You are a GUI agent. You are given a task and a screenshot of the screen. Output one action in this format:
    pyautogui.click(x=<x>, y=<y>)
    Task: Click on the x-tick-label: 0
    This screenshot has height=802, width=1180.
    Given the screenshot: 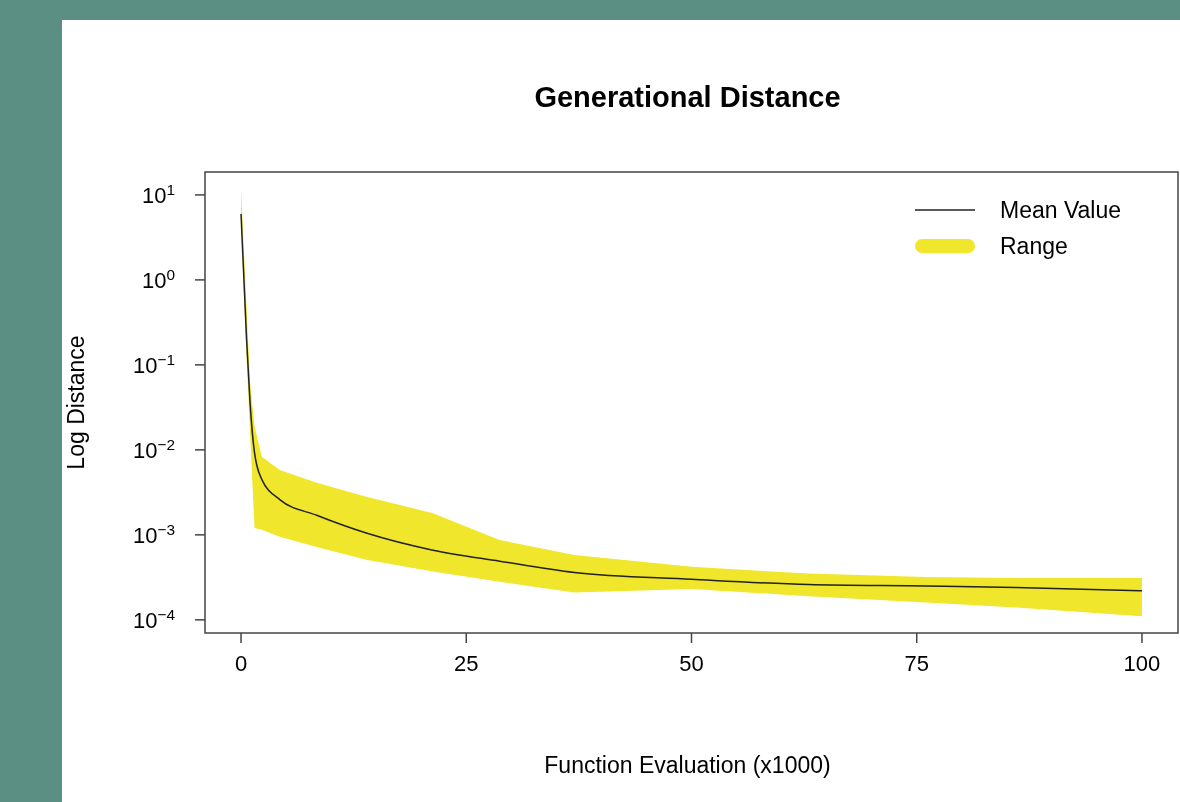 What is the action you would take?
    pyautogui.click(x=241, y=663)
    